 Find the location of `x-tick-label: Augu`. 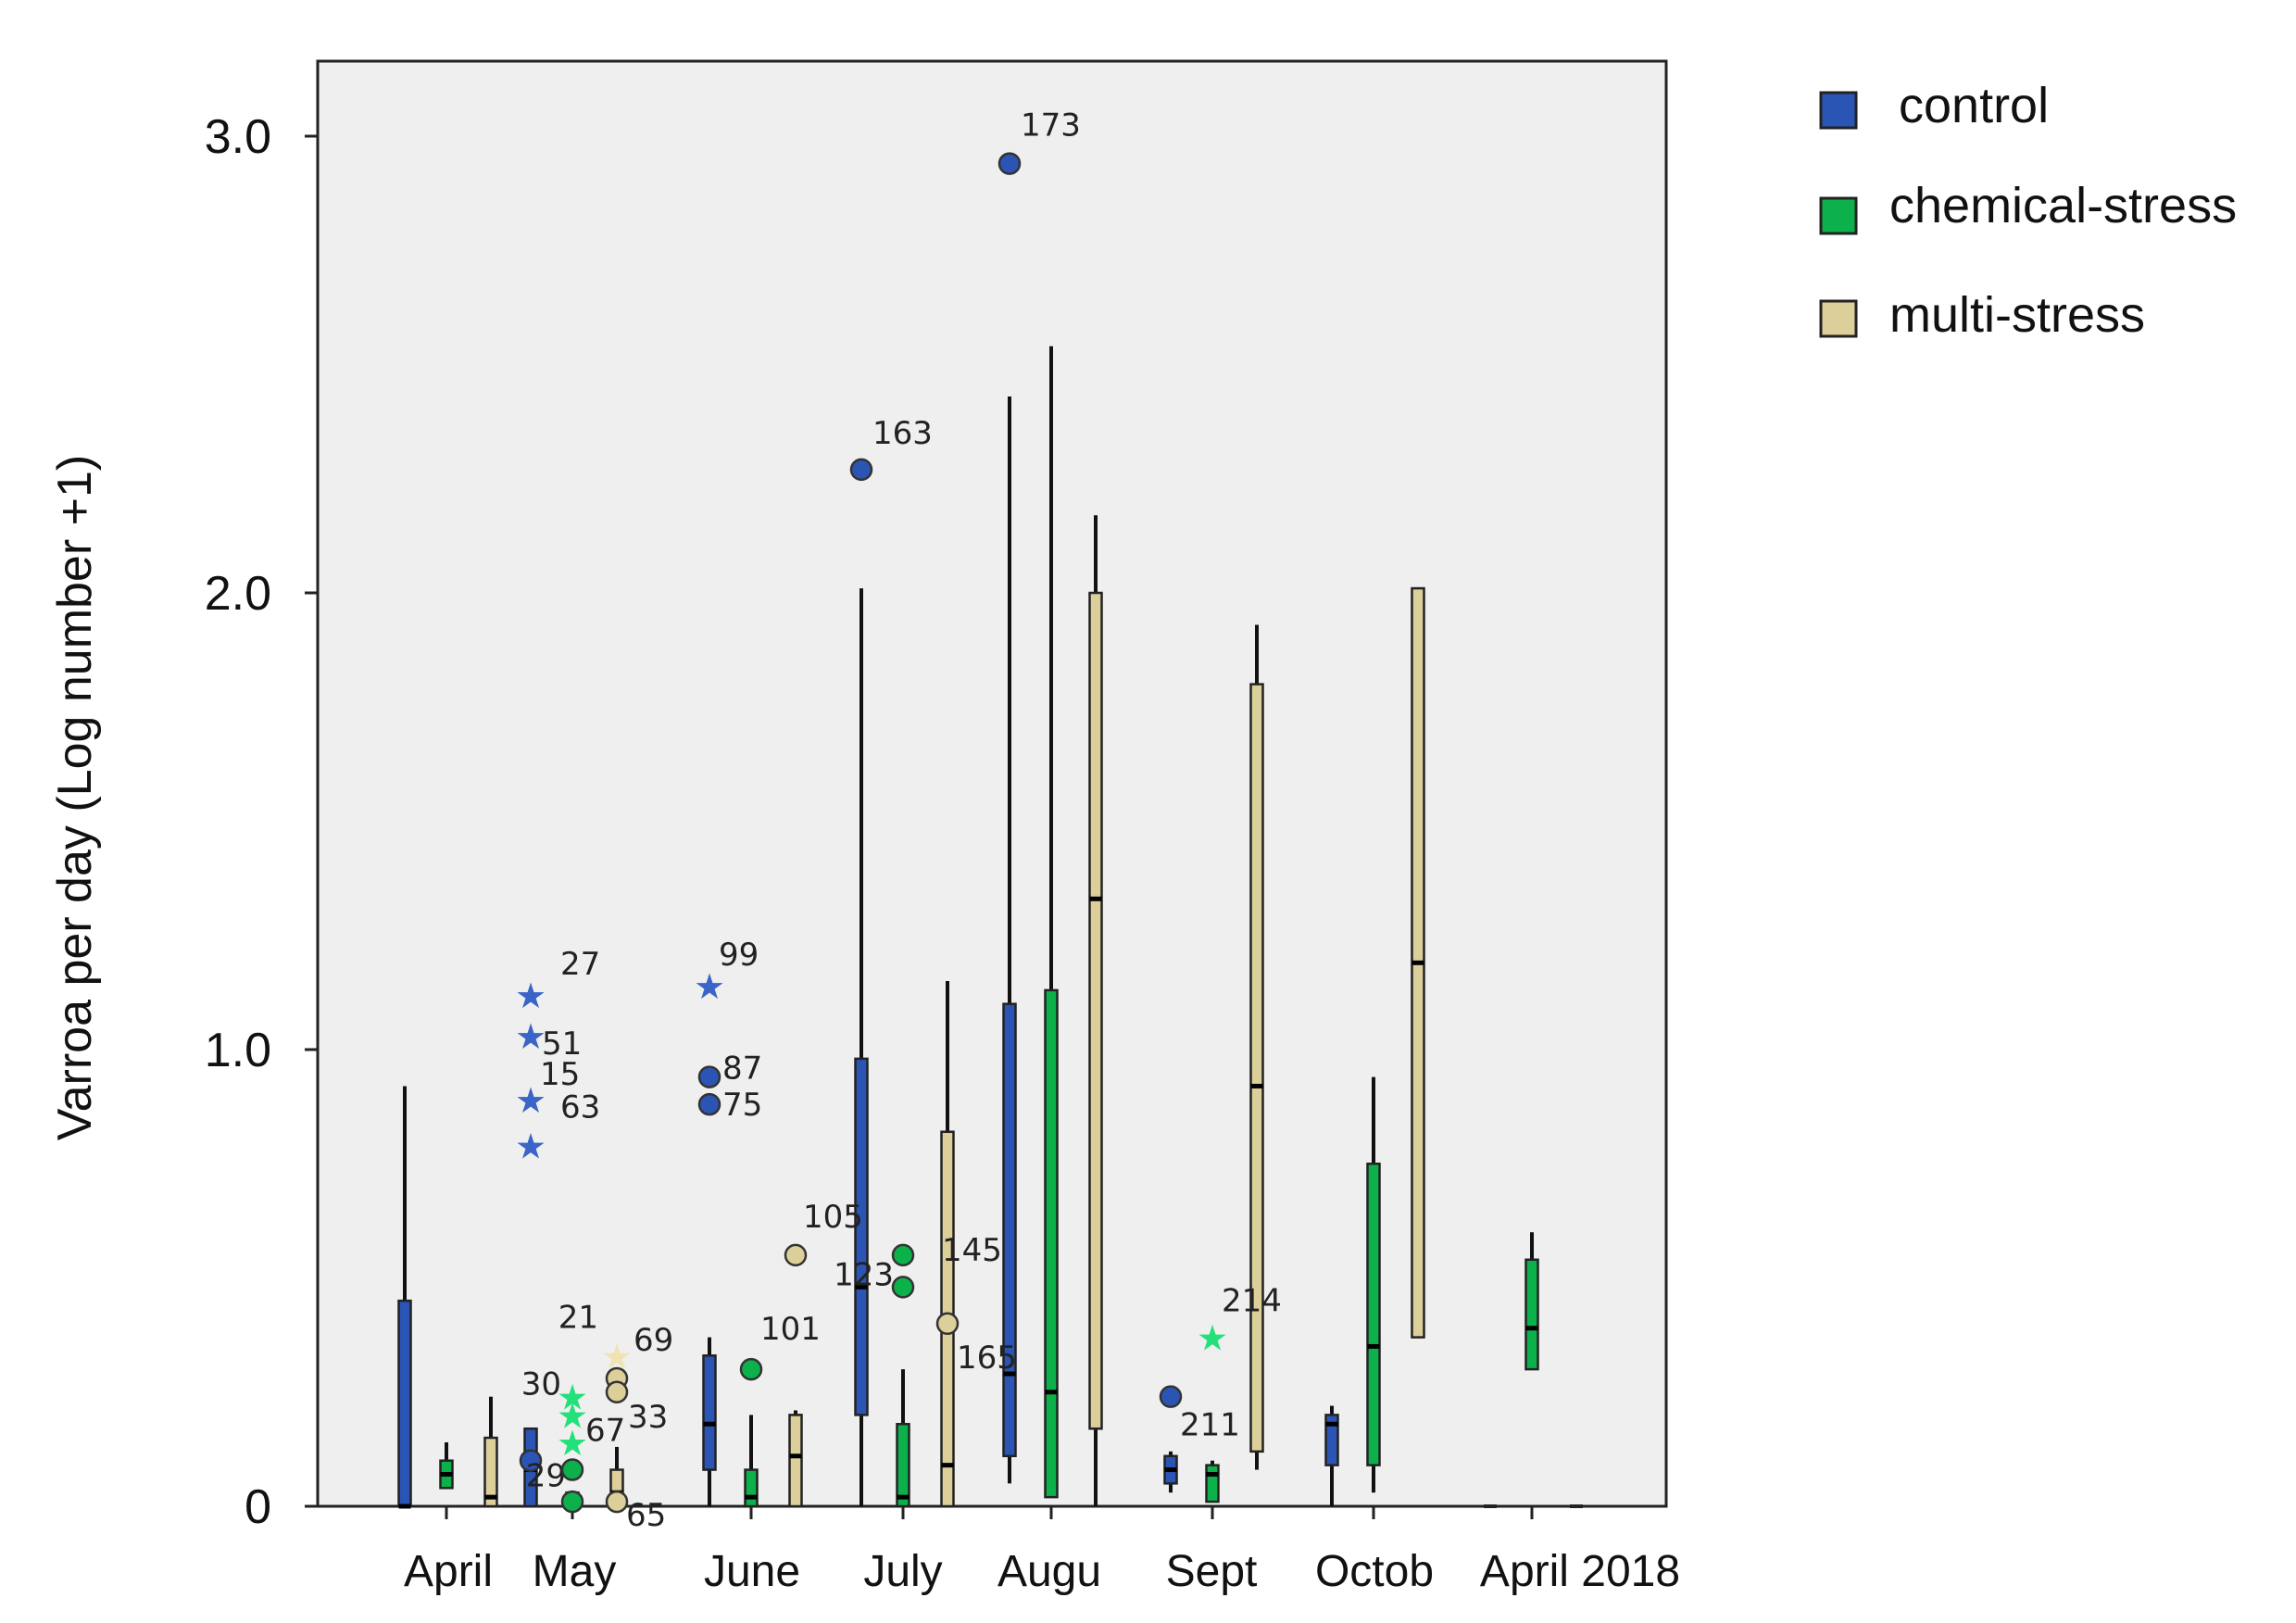

x-tick-label: Augu is located at coordinates (1049, 1571).